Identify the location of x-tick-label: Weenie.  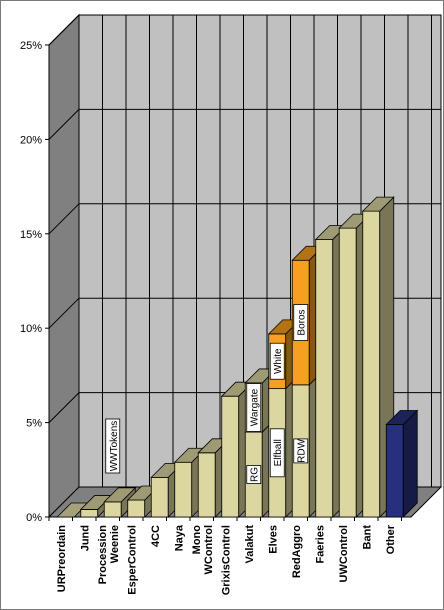
(115, 544).